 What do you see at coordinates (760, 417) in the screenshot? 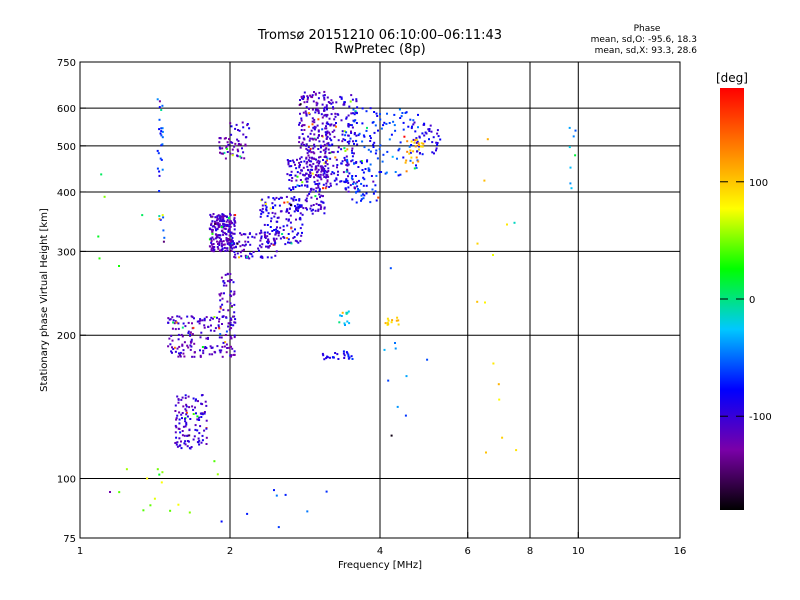
I see `colorbar-tick-label: -100` at bounding box center [760, 417].